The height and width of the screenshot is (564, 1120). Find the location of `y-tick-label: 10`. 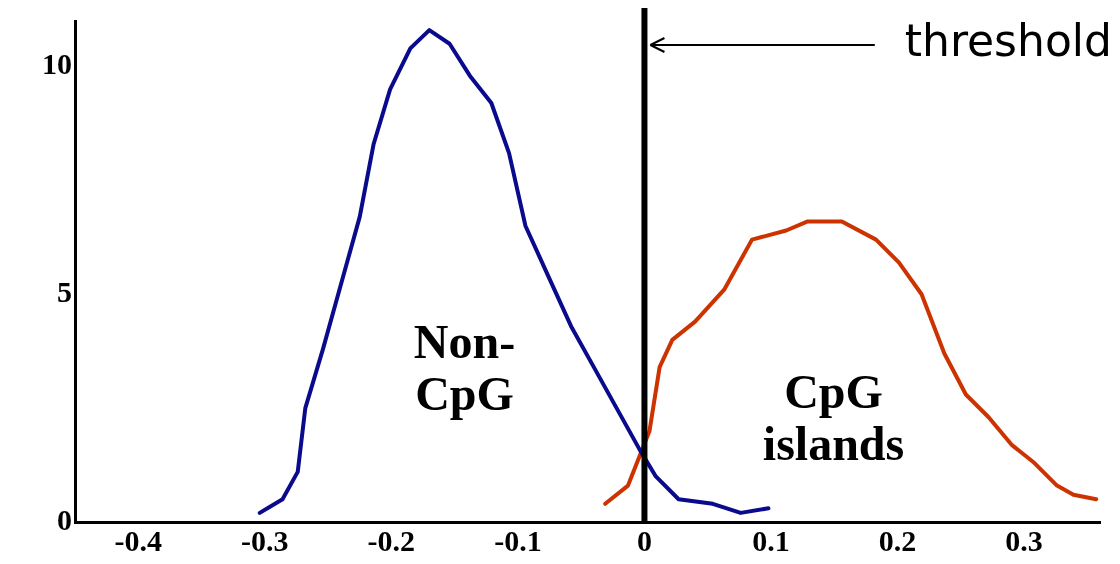

y-tick-label: 10 is located at coordinates (57, 64).